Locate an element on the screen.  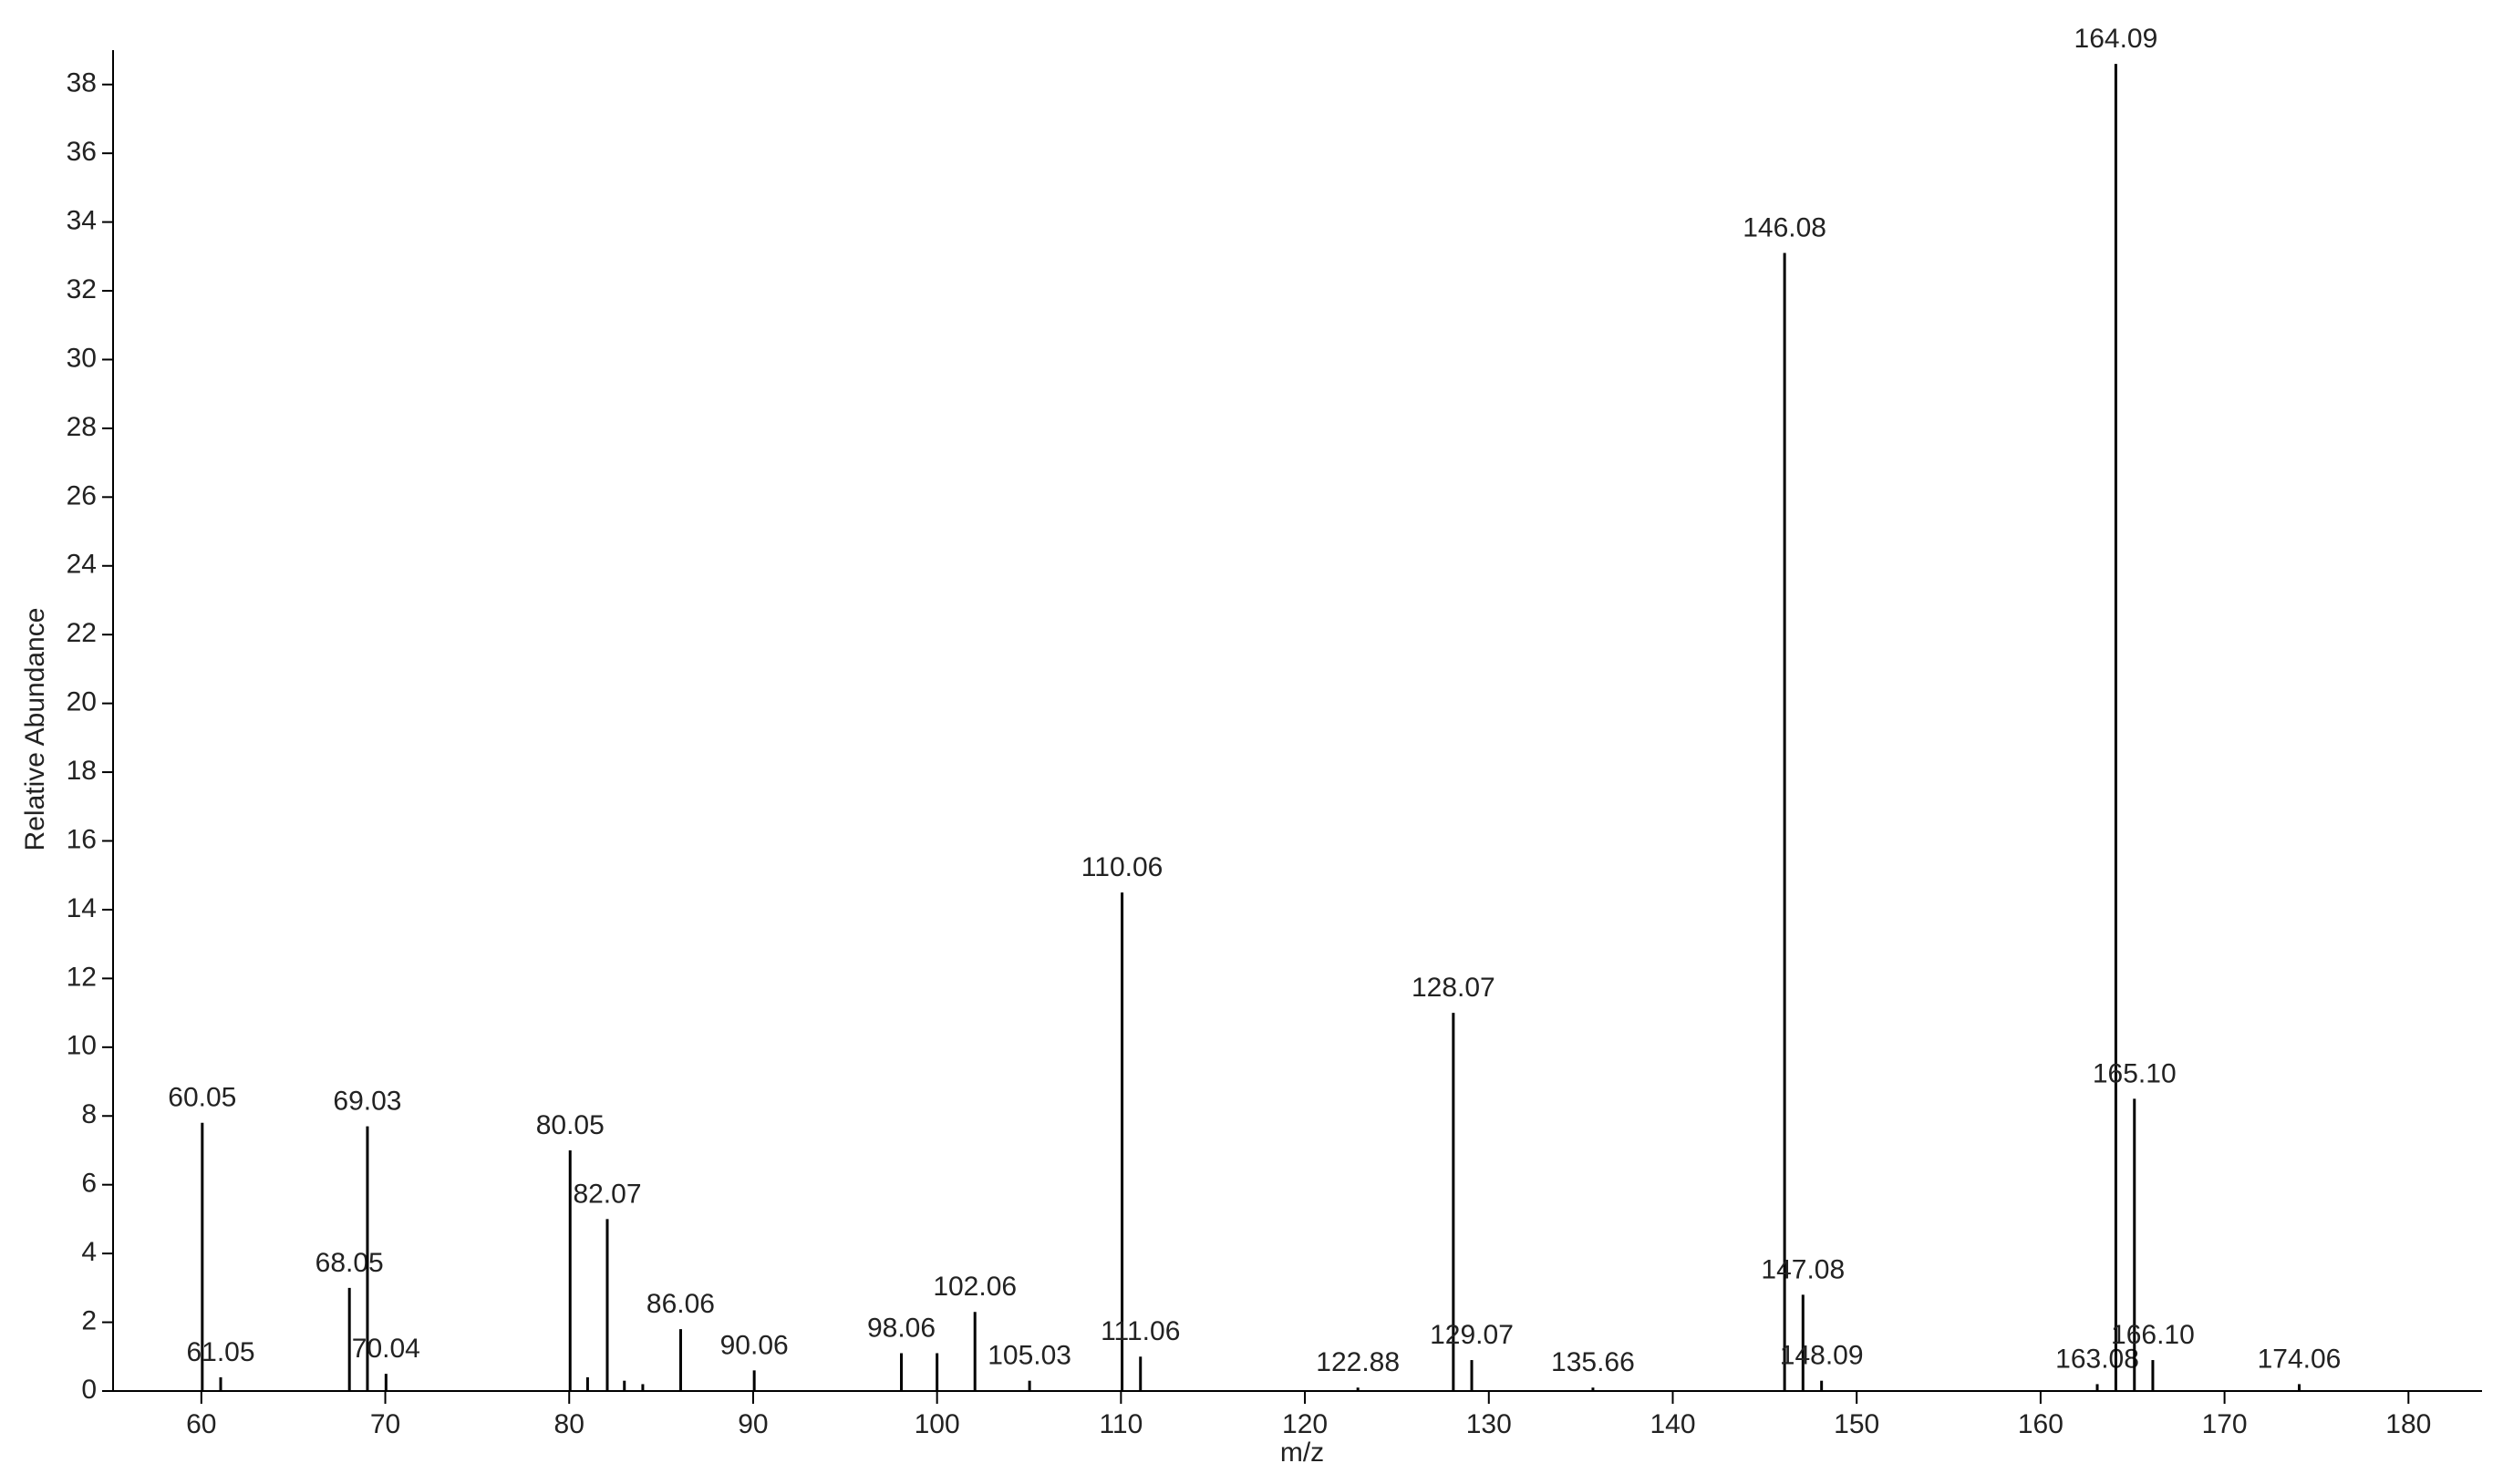
y-tick-label: 20 is located at coordinates (82, 702).